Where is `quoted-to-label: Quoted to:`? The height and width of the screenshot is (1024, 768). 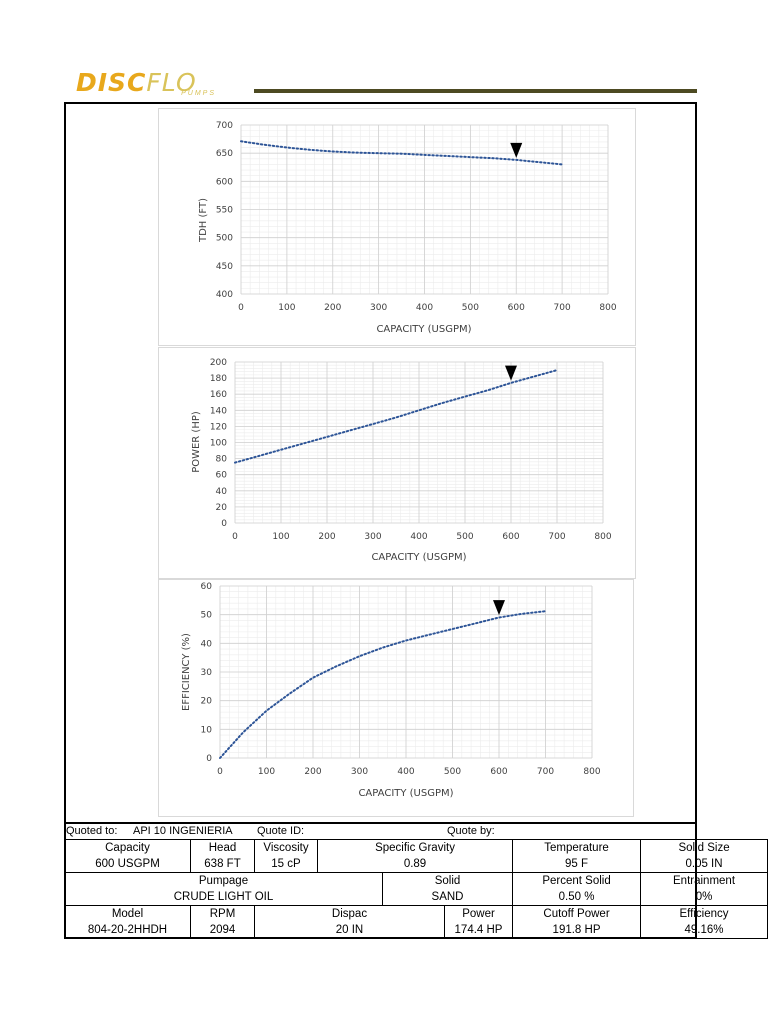 quoted-to-label: Quoted to: is located at coordinates (92, 831).